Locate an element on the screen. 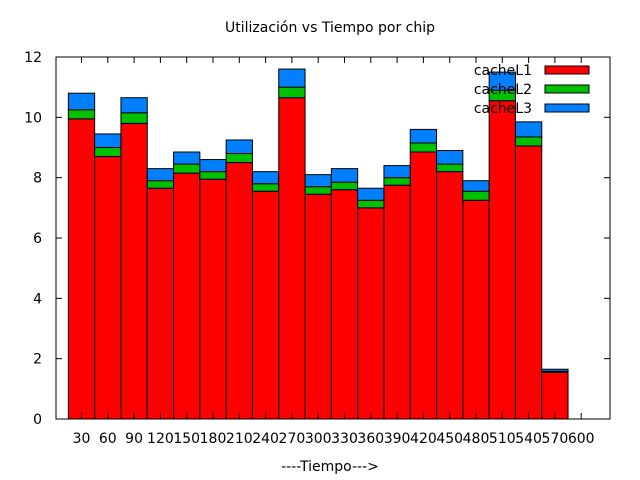 This screenshot has height=480, width=640. x-tick-label: 150 is located at coordinates (186, 439).